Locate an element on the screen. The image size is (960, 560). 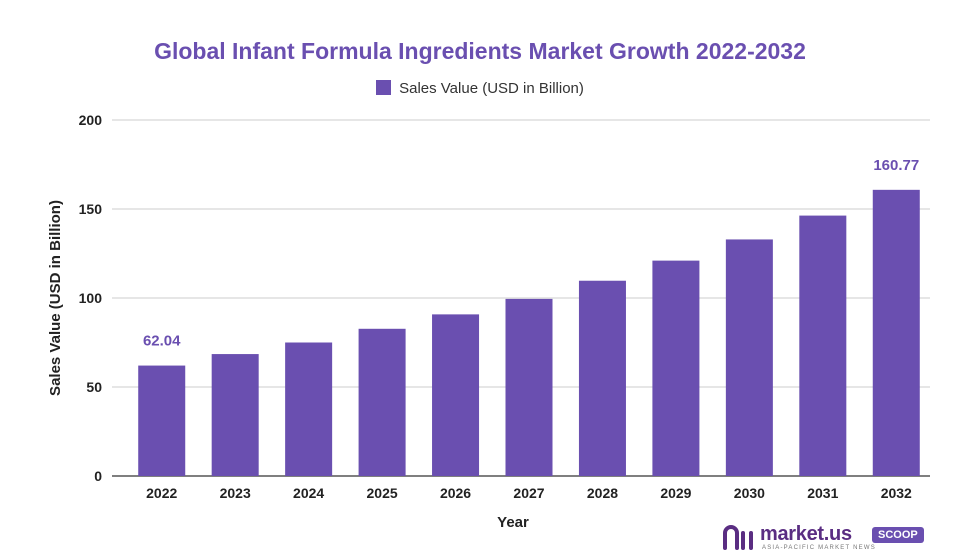
market-us-logo: market.us SCOOP ASIA-PACIFIC MARKET NEWS is located at coordinates (832, 539).